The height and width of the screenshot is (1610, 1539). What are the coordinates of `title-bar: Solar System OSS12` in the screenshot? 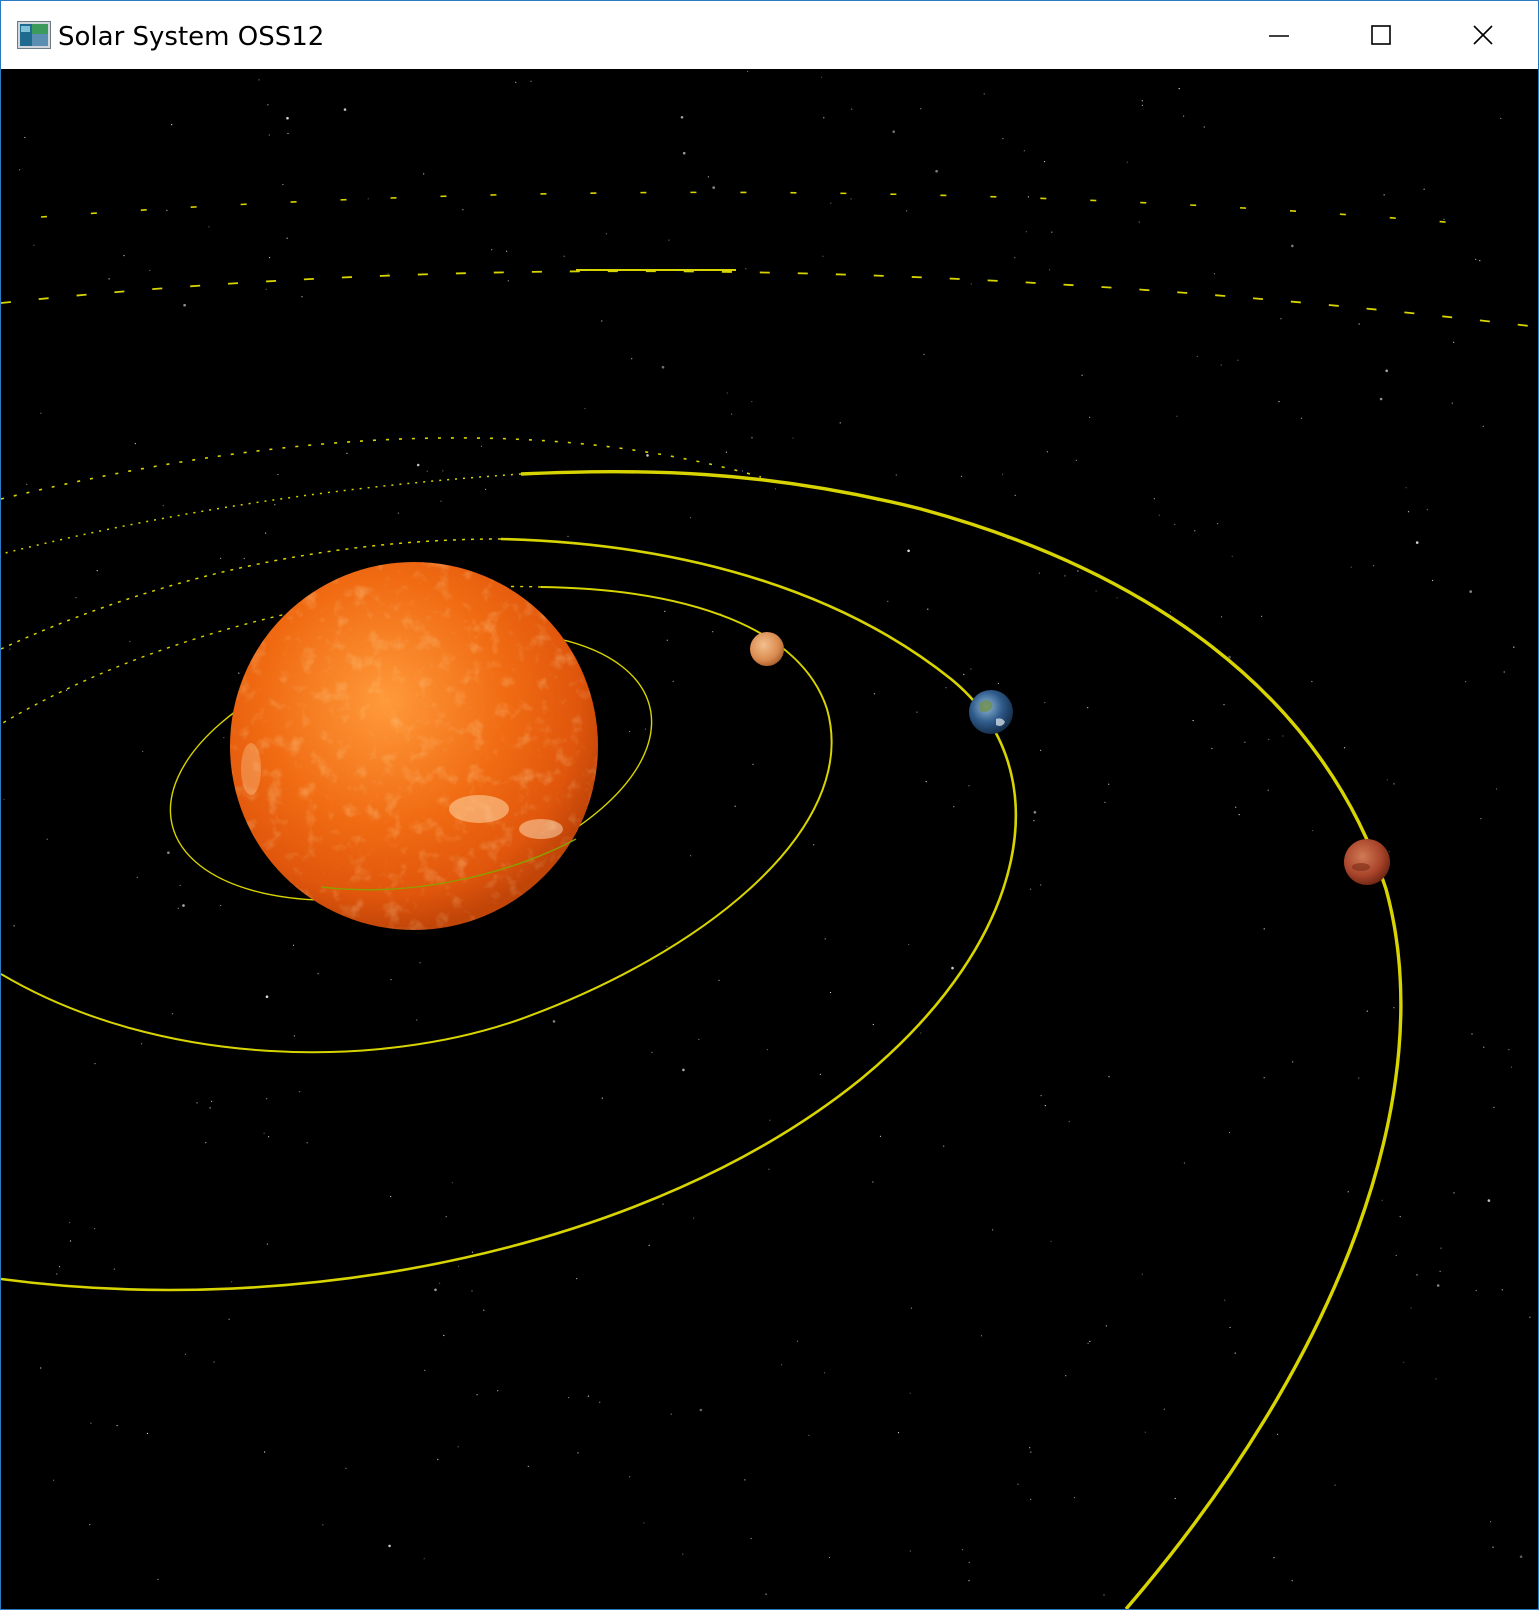 It's located at (769, 35).